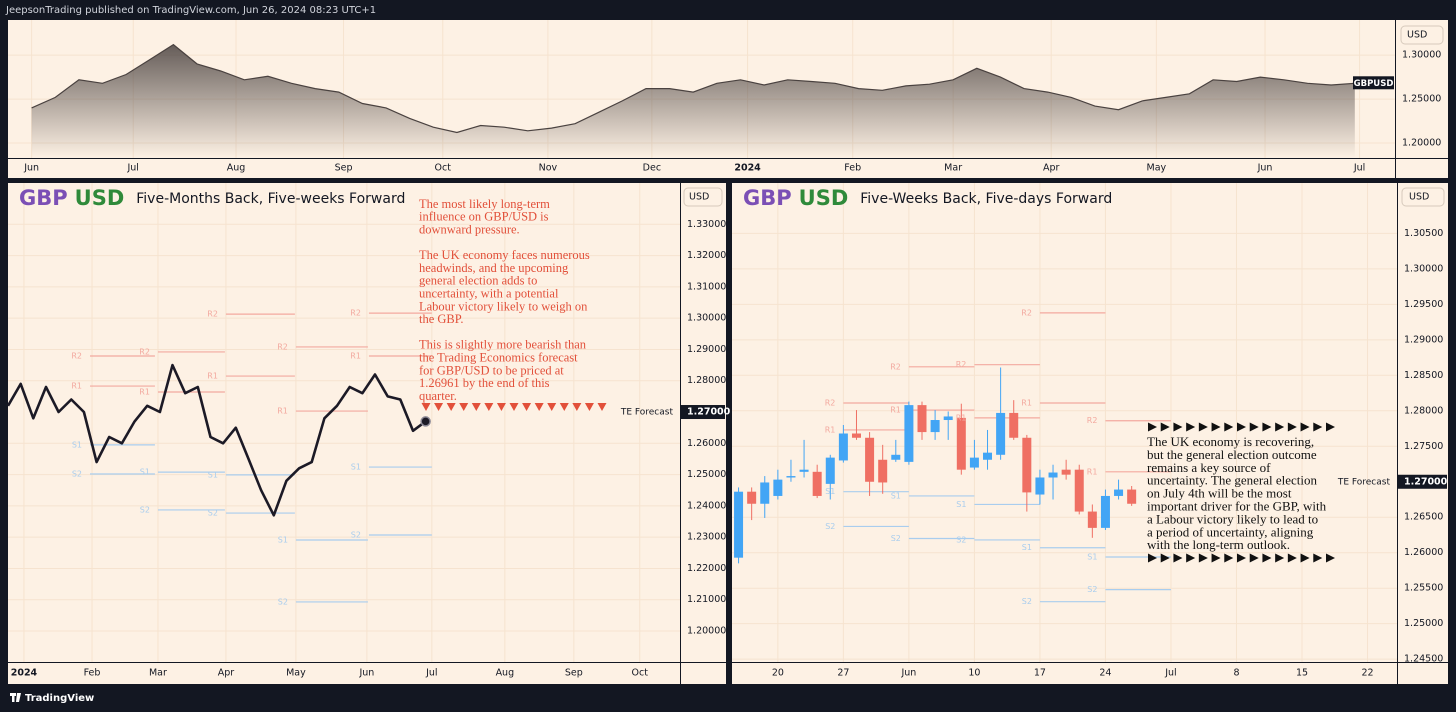 Image resolution: width=1456 pixels, height=712 pixels. What do you see at coordinates (953, 168) in the screenshot?
I see `x-tick-label: Mar` at bounding box center [953, 168].